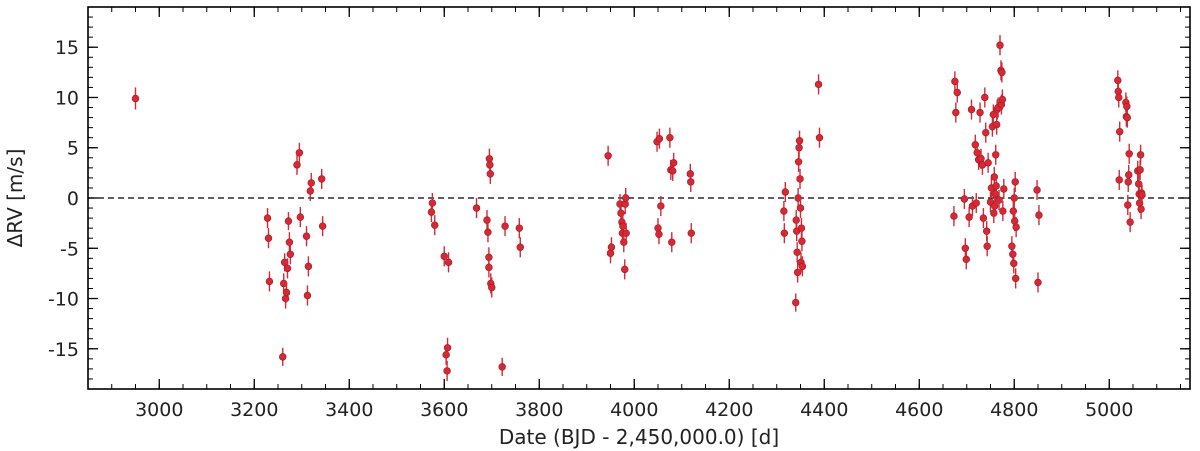 The height and width of the screenshot is (451, 1200). I want to click on x-tick-label: 3200, so click(254, 410).